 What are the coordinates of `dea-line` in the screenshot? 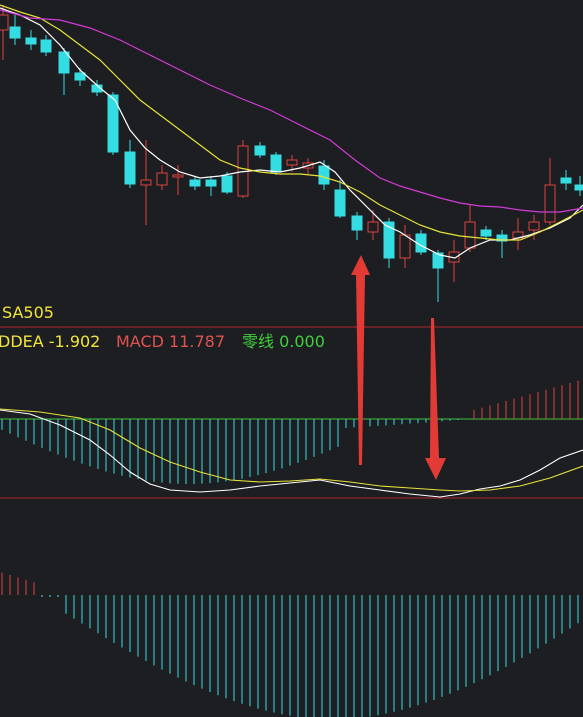 It's located at (291, 450).